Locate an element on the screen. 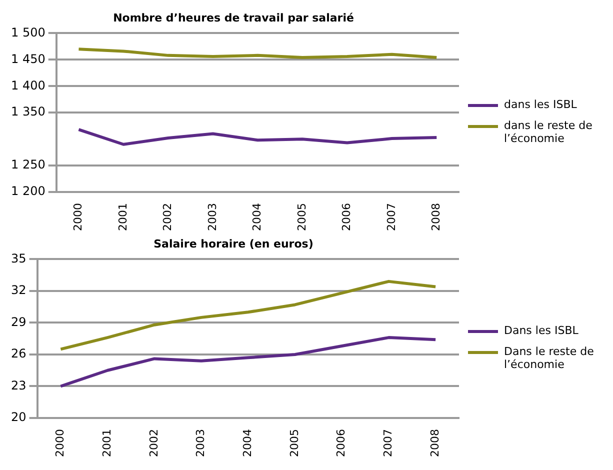 The height and width of the screenshot is (470, 613). legend-label: dans le reste de l’économie is located at coordinates (549, 131).